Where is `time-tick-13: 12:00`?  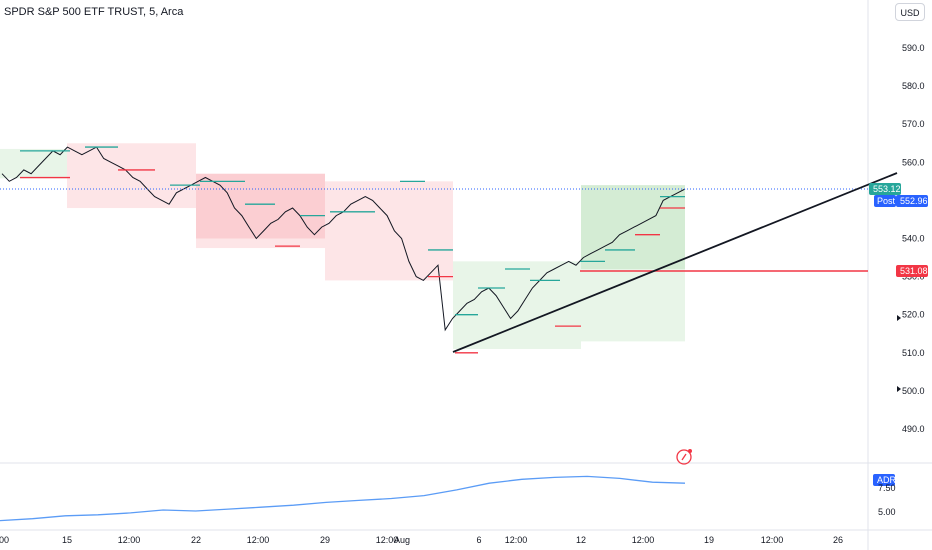 time-tick-13: 12:00 is located at coordinates (772, 540).